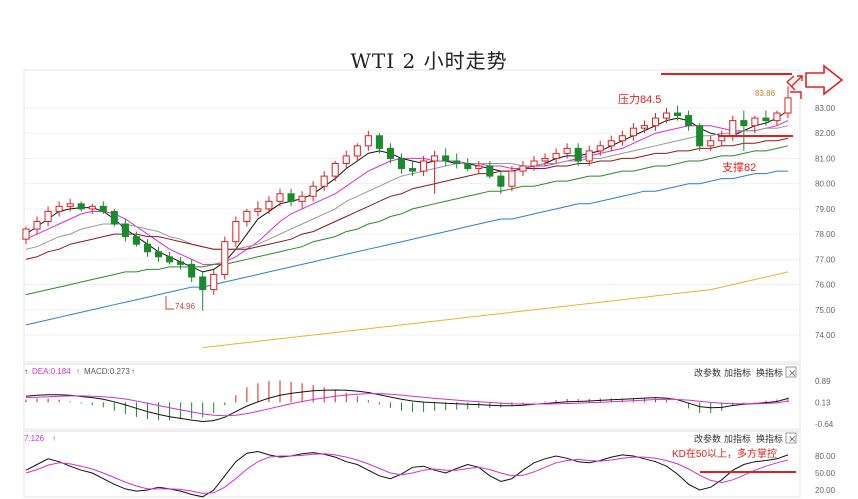 The height and width of the screenshot is (499, 858). Describe the element at coordinates (824, 424) in the screenshot. I see `macd-tick-label: -0.64` at that location.